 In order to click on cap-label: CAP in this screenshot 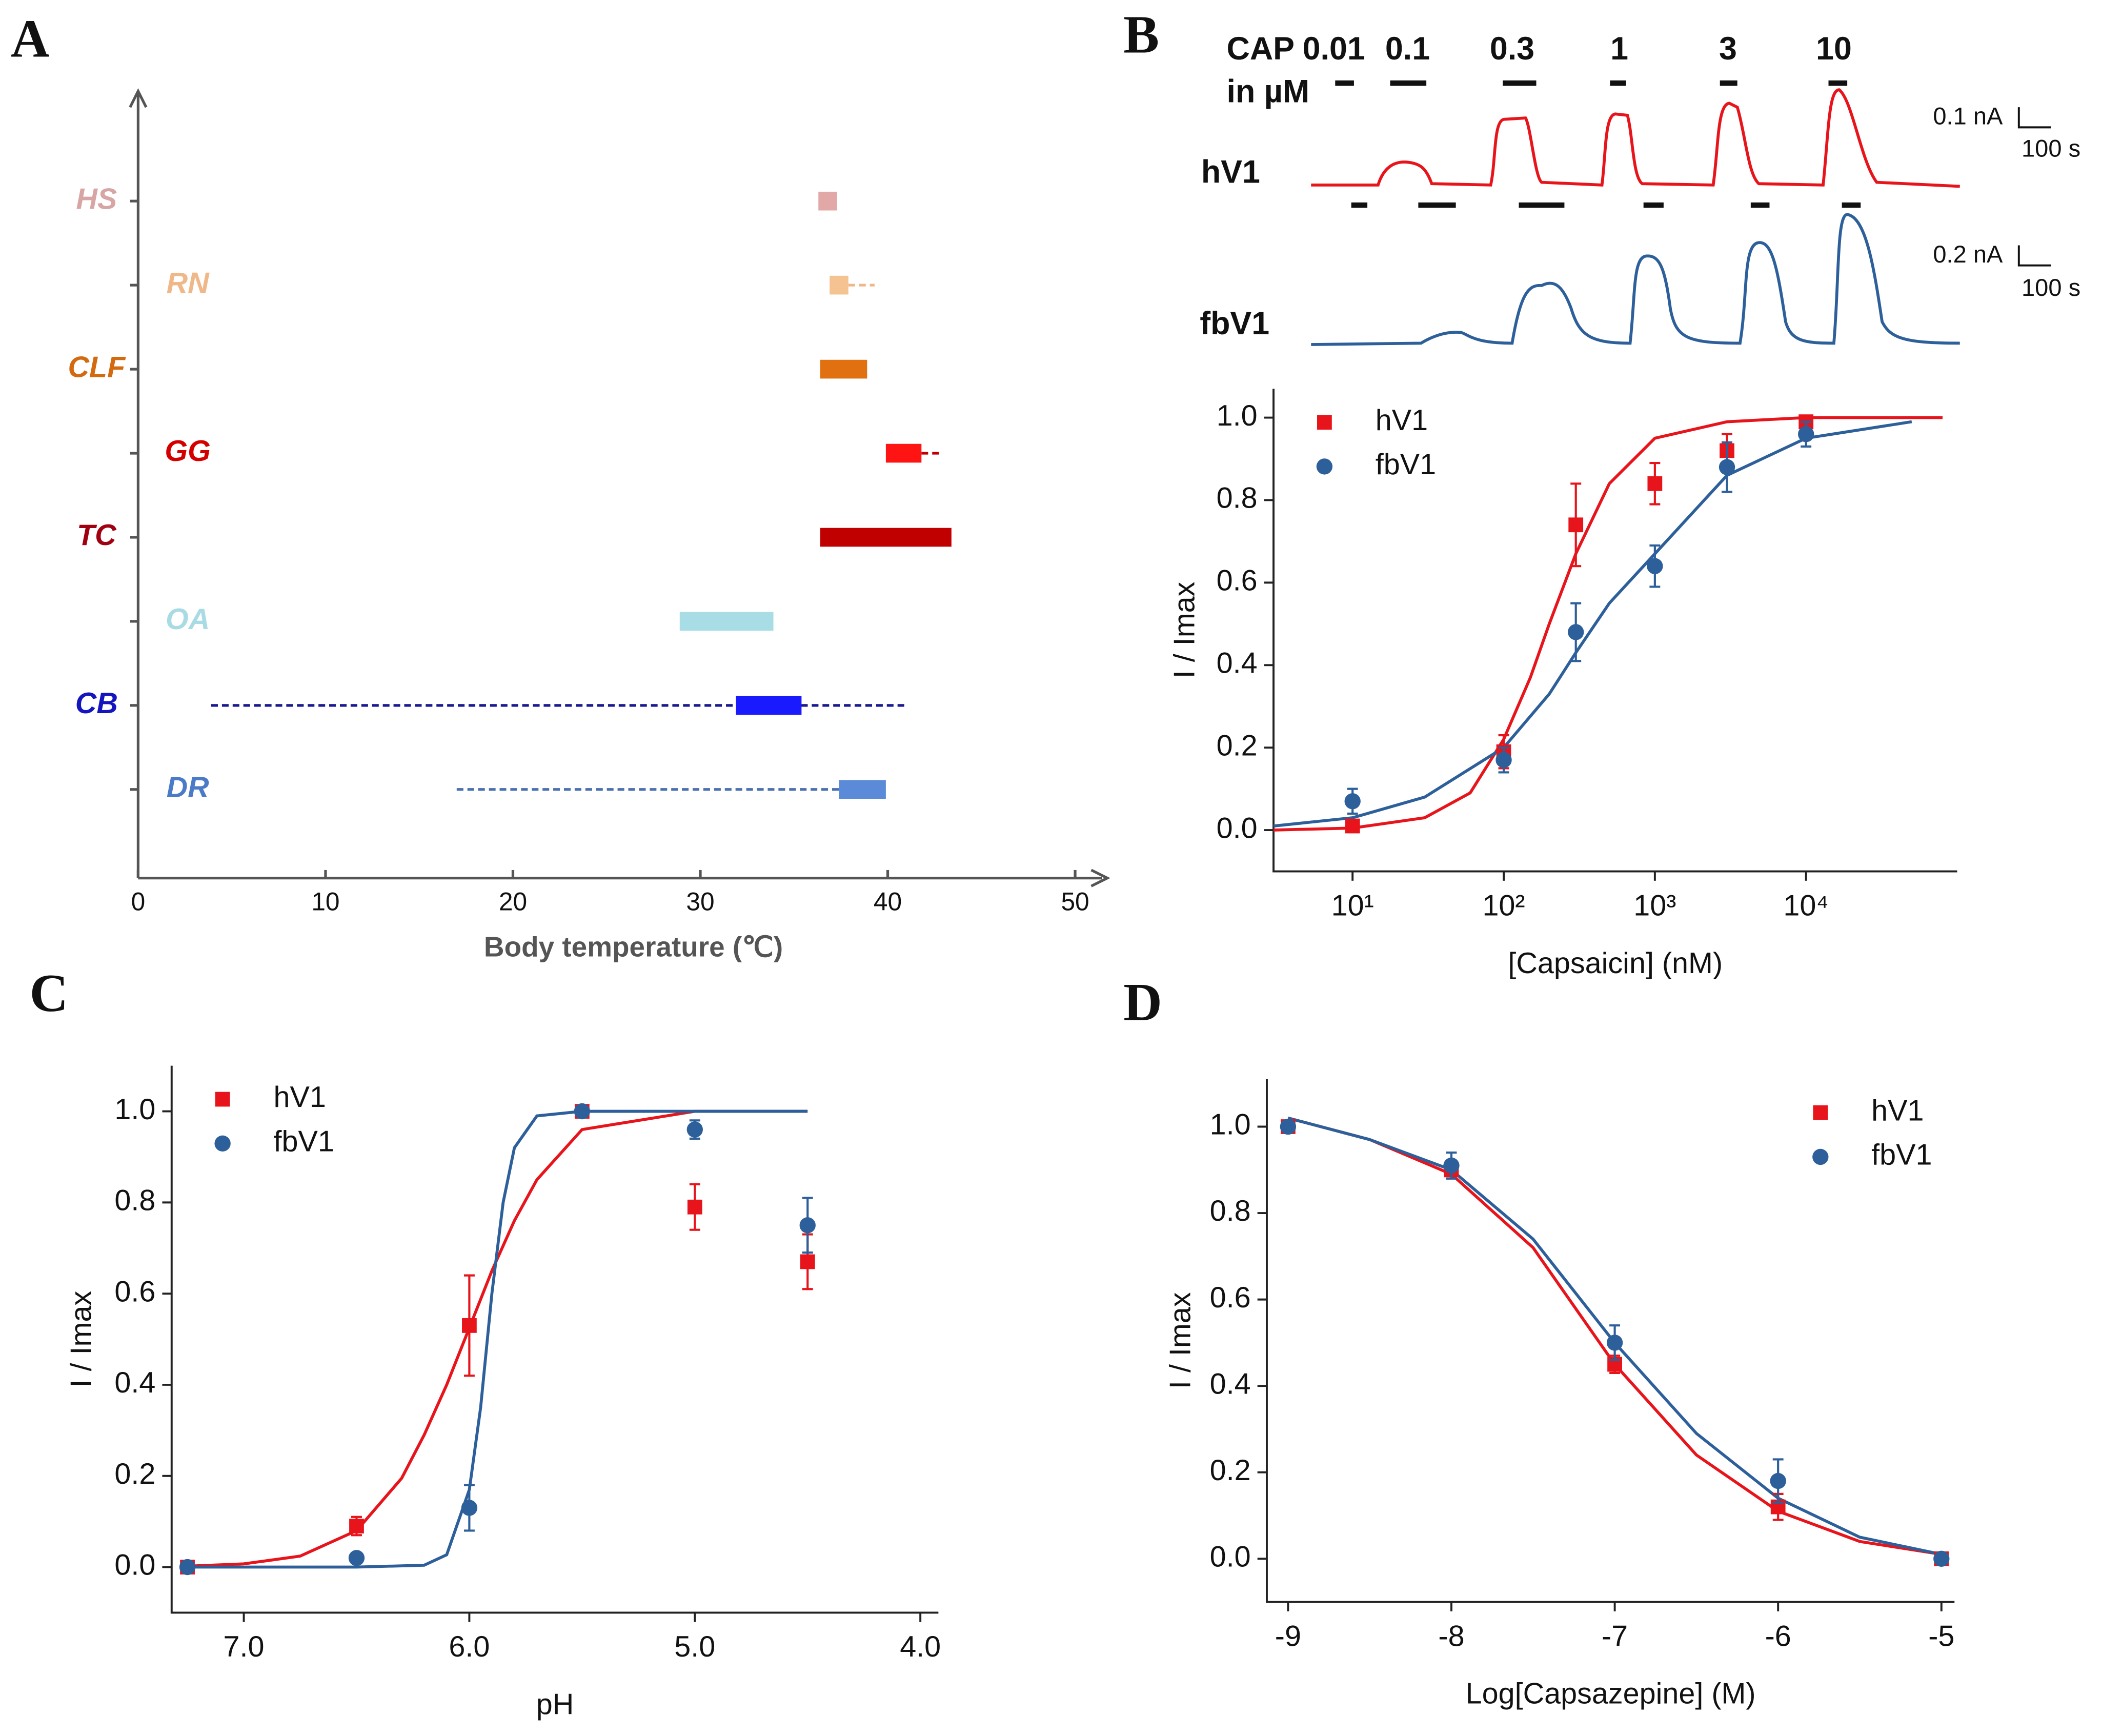, I will do `click(1261, 49)`.